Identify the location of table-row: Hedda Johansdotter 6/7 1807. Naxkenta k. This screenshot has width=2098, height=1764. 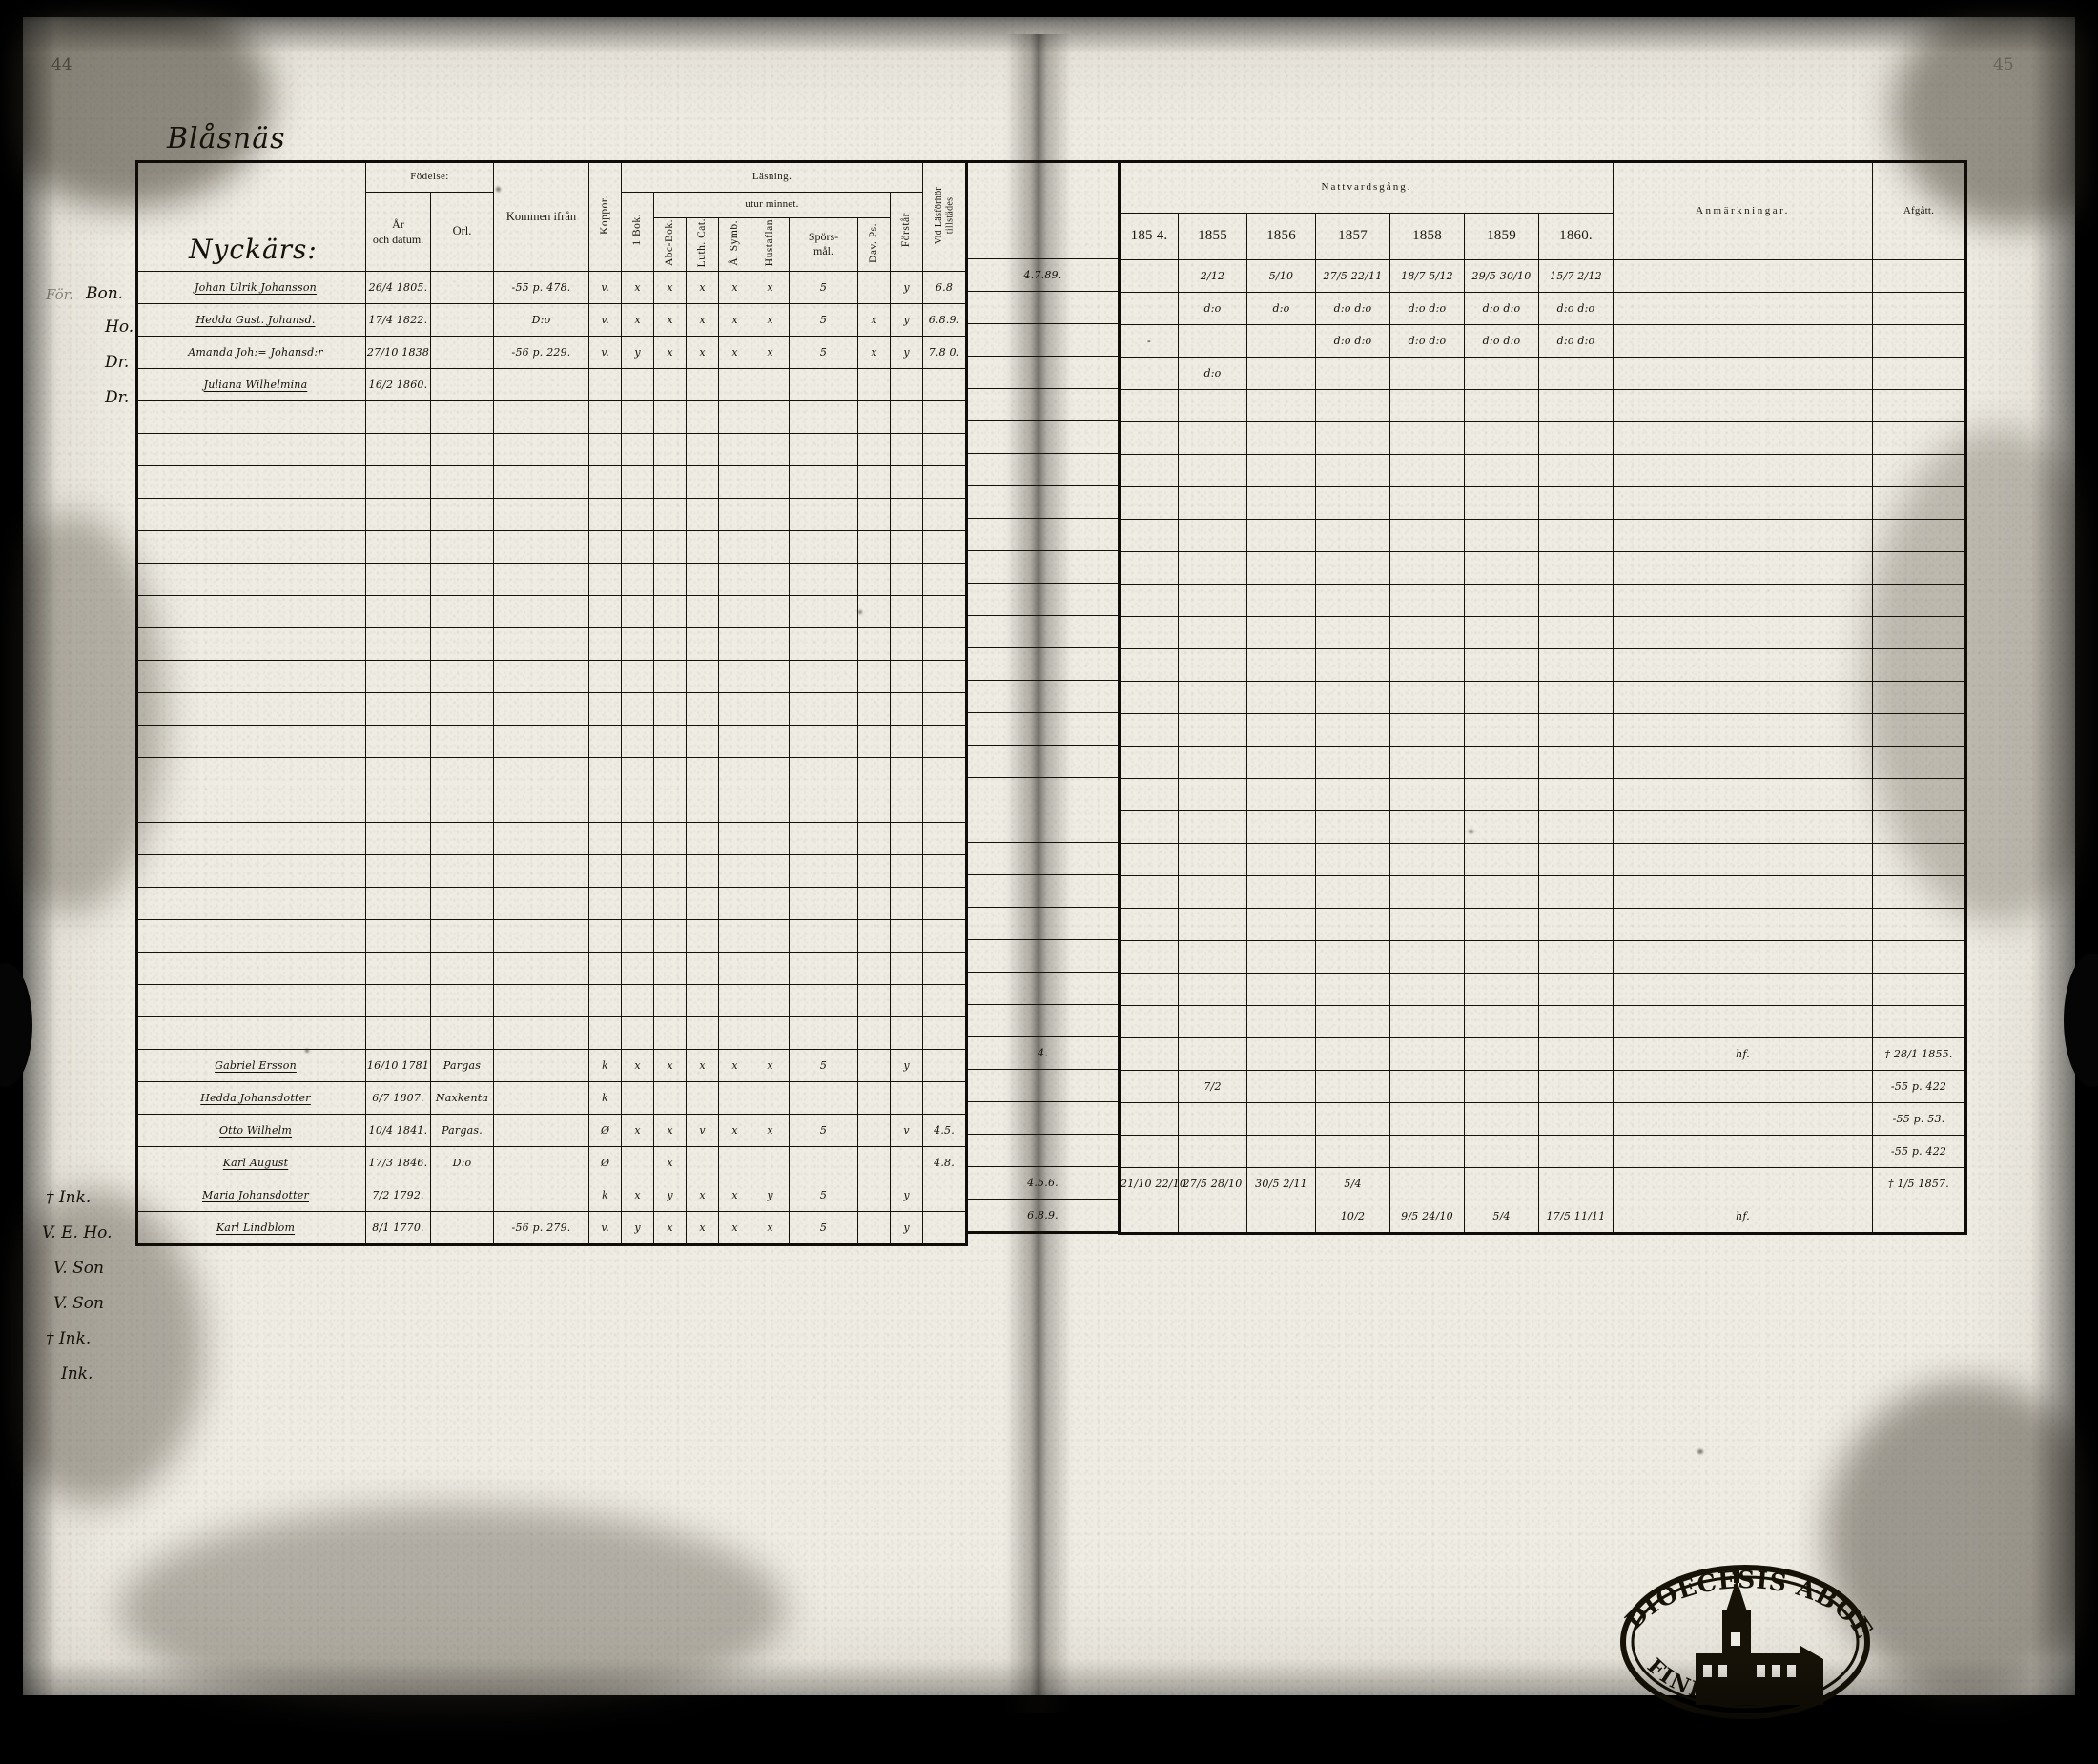
(552, 1097).